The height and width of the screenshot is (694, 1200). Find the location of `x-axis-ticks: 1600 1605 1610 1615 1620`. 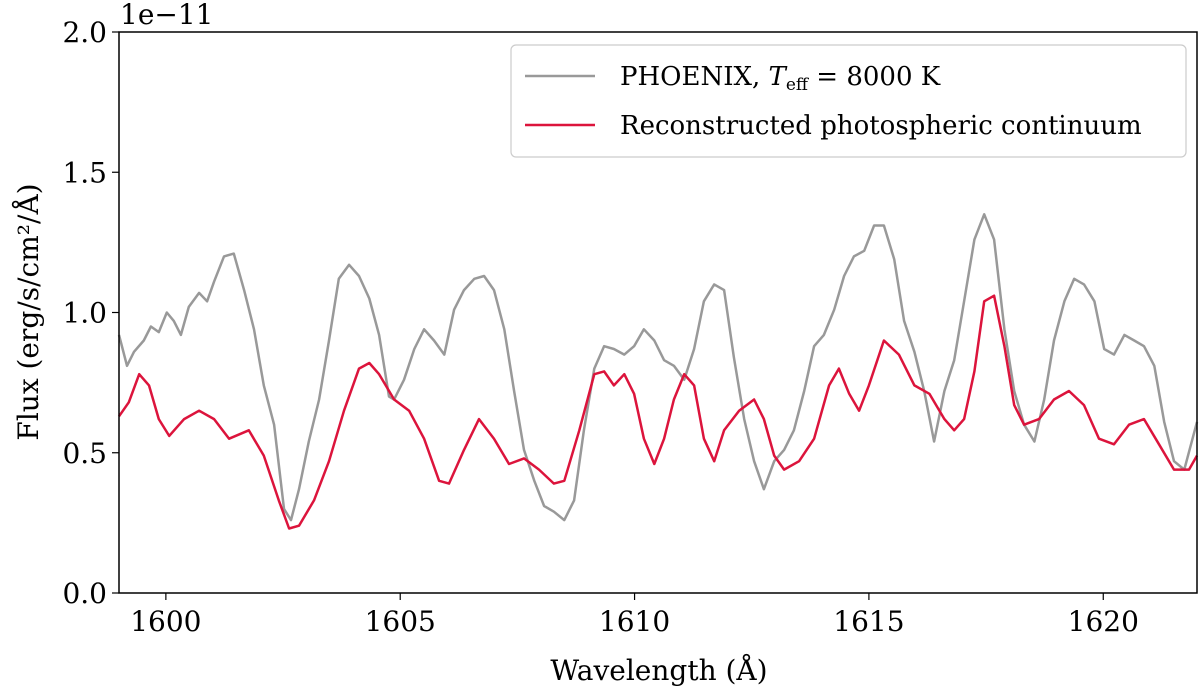

x-axis-ticks: 1600 1605 1610 1615 1620 is located at coordinates (634, 615).